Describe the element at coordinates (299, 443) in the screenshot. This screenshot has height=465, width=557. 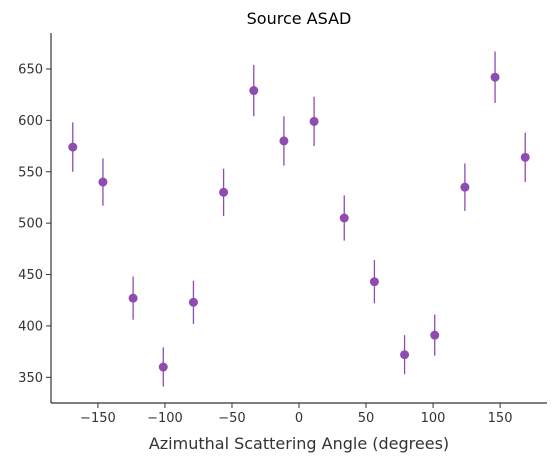
I see `x-axis-label: Azimuthal Scattering Angle (degrees)` at that location.